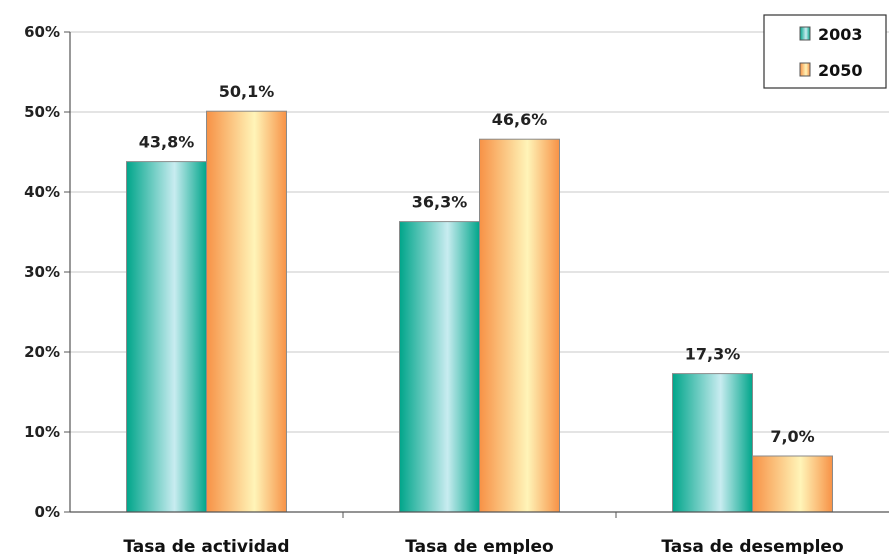  I want to click on y-tick-label: 40%, so click(42, 192).